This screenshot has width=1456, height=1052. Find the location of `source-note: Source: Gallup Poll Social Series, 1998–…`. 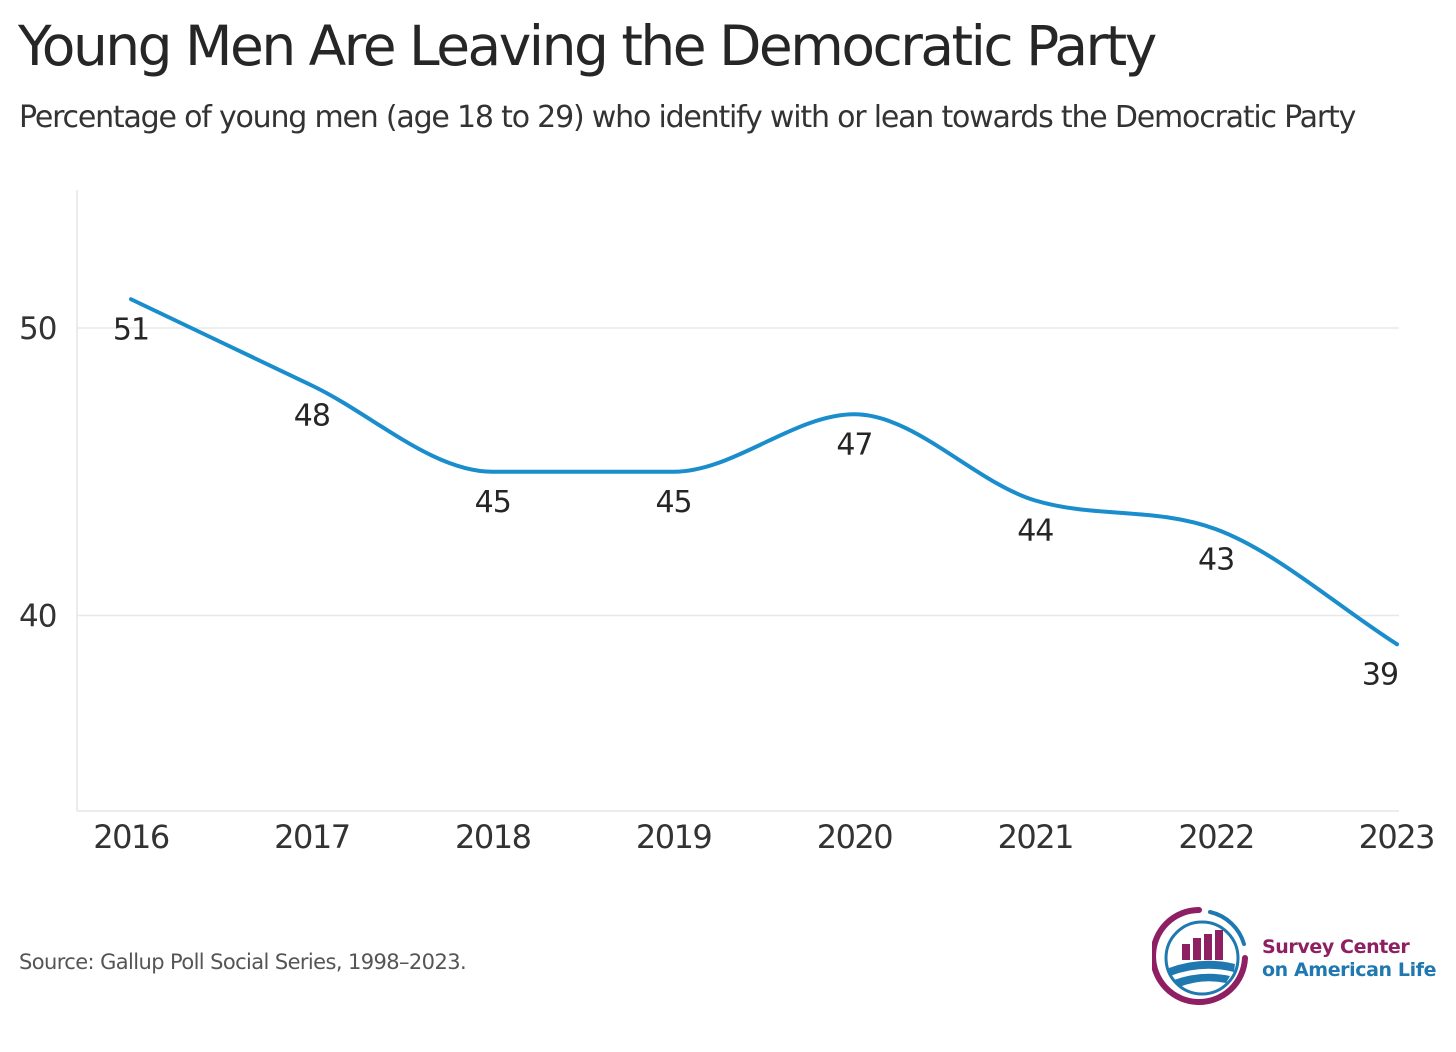

source-note: Source: Gallup Poll Social Series, 1998–… is located at coordinates (243, 962).